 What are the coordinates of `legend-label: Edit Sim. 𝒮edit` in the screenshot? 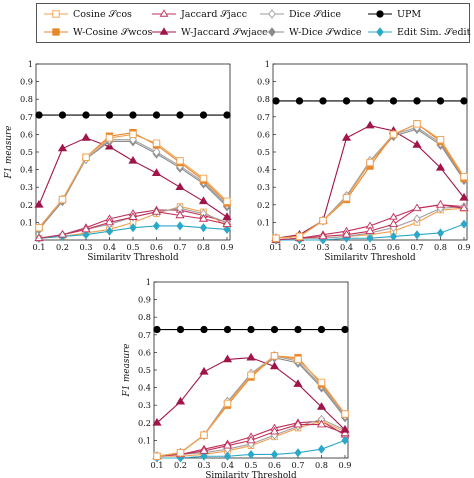 It's located at (433, 32).